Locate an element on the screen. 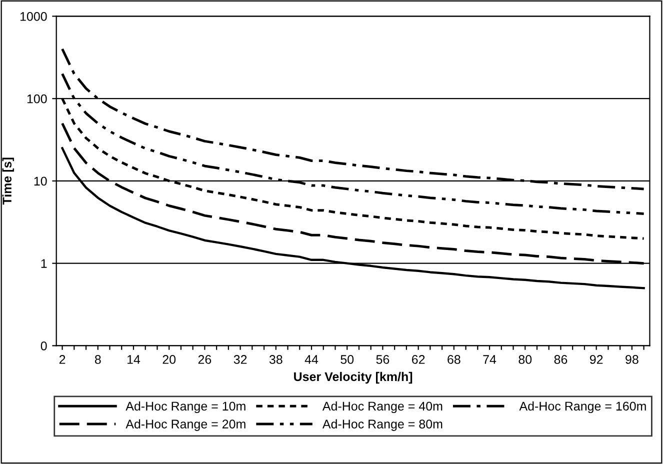  y-tick-label: 100 is located at coordinates (37, 99).